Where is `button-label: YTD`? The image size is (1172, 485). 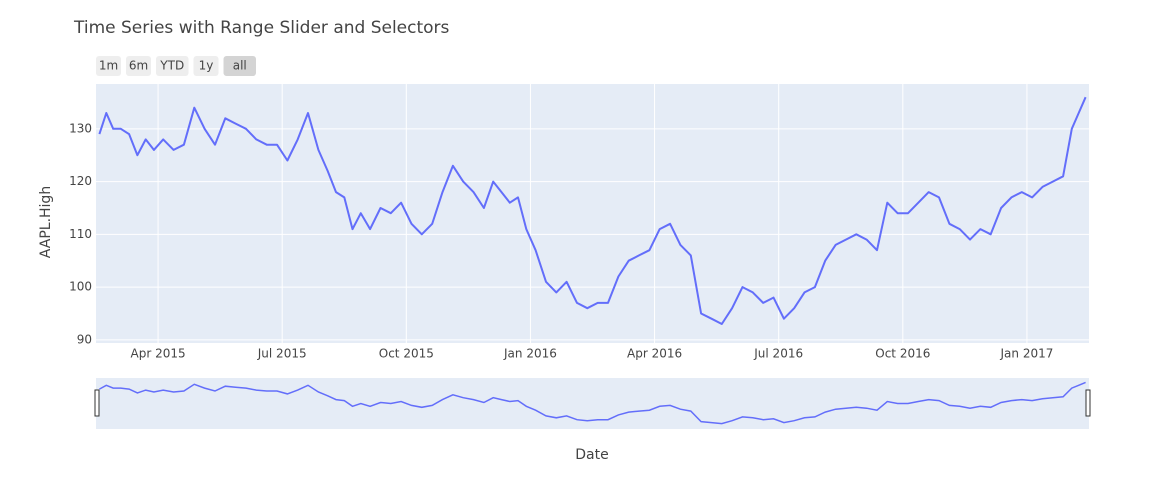
button-label: YTD is located at coordinates (171, 66).